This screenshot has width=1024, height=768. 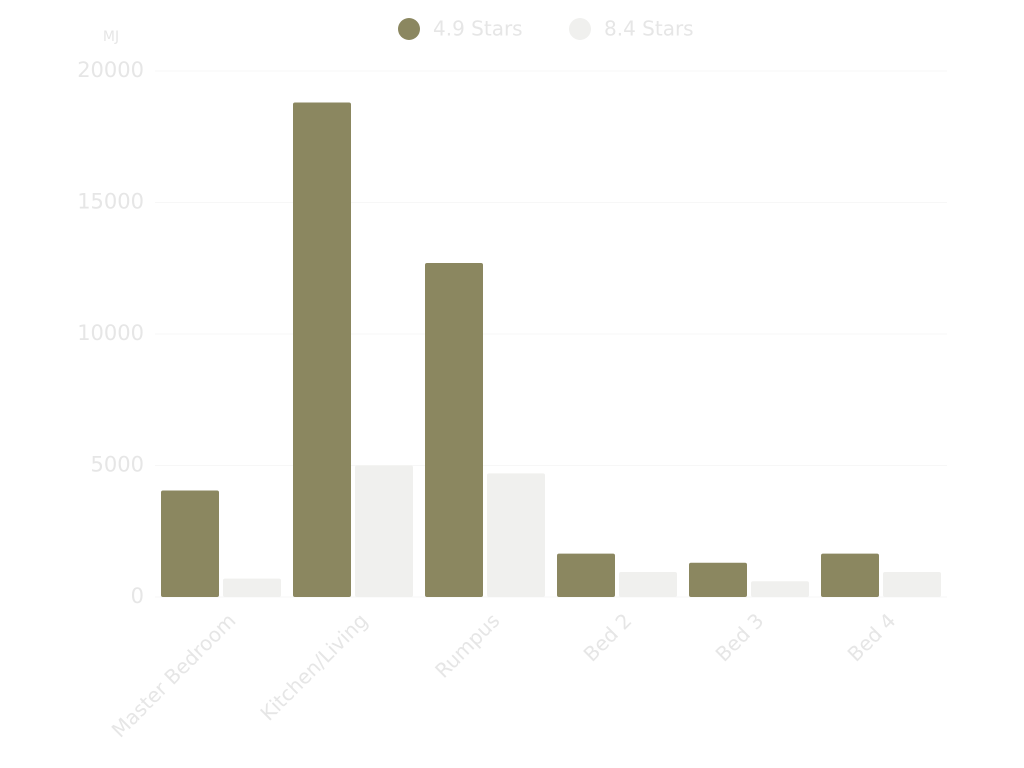 I want to click on y-tick-label: 0, so click(x=137, y=596).